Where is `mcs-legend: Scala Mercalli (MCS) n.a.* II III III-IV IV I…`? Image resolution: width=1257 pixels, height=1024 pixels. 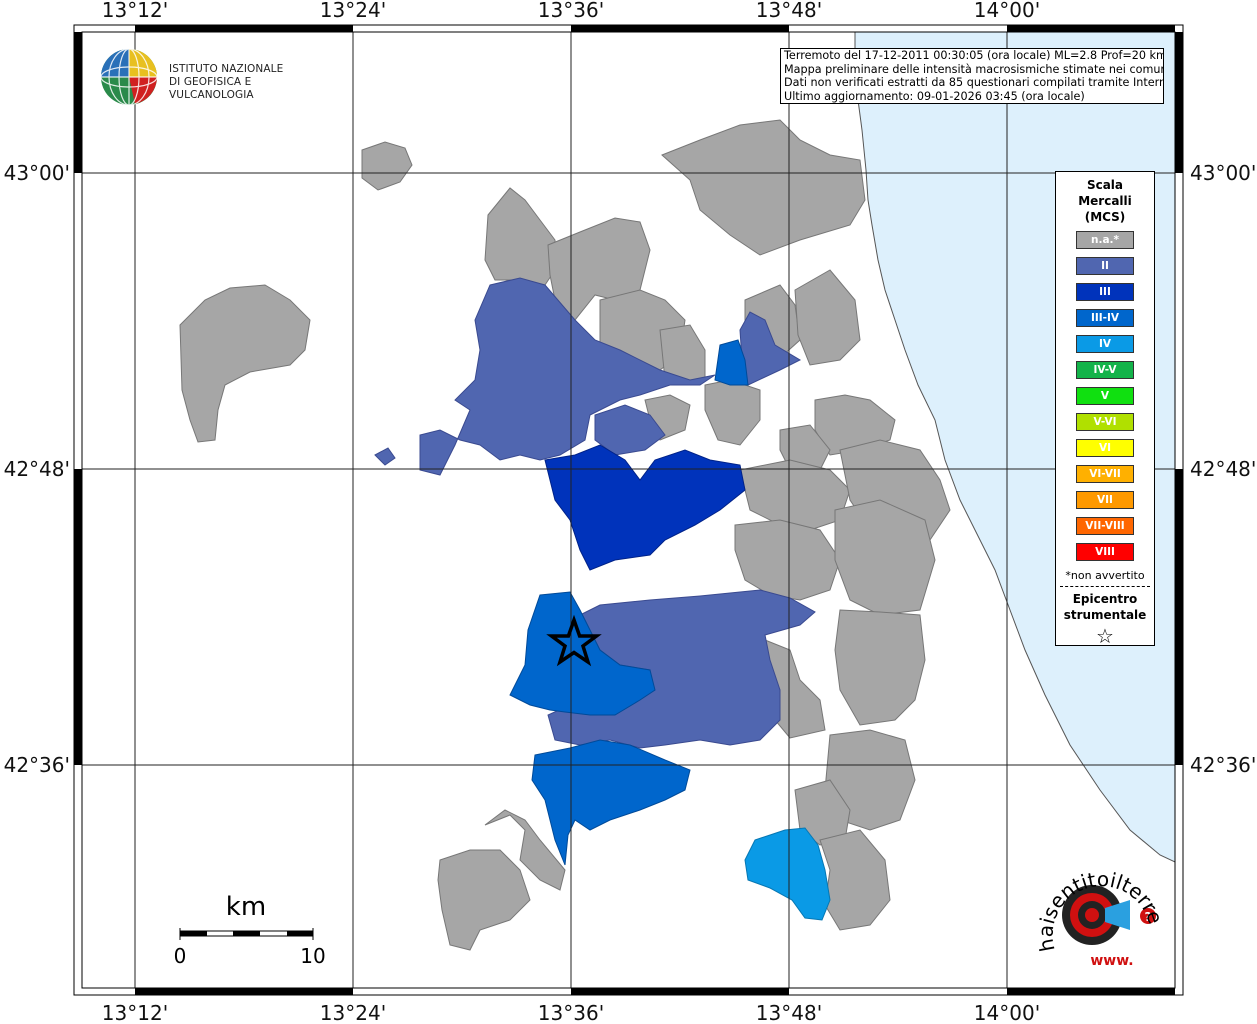
mcs-legend: Scala Mercalli (MCS) n.a.* II III III-IV IV I… is located at coordinates (1105, 409).